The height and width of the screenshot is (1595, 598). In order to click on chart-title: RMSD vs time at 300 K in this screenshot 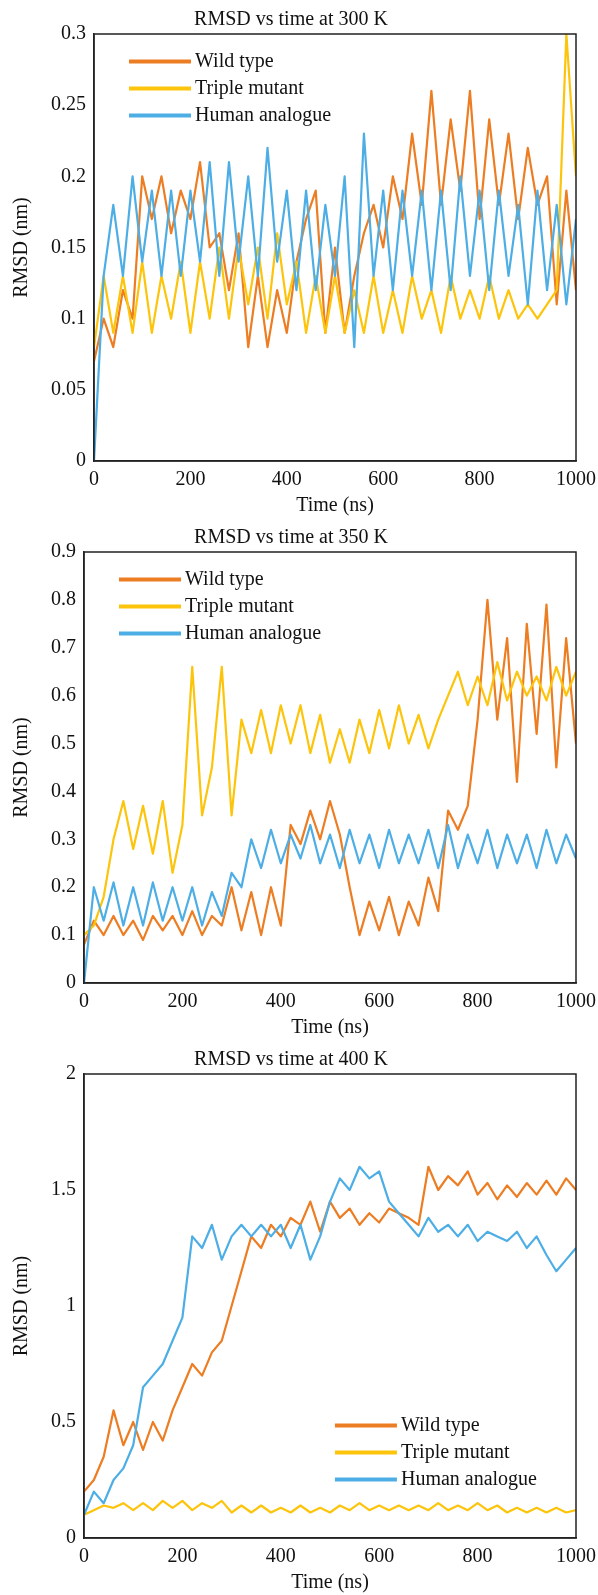, I will do `click(291, 18)`.